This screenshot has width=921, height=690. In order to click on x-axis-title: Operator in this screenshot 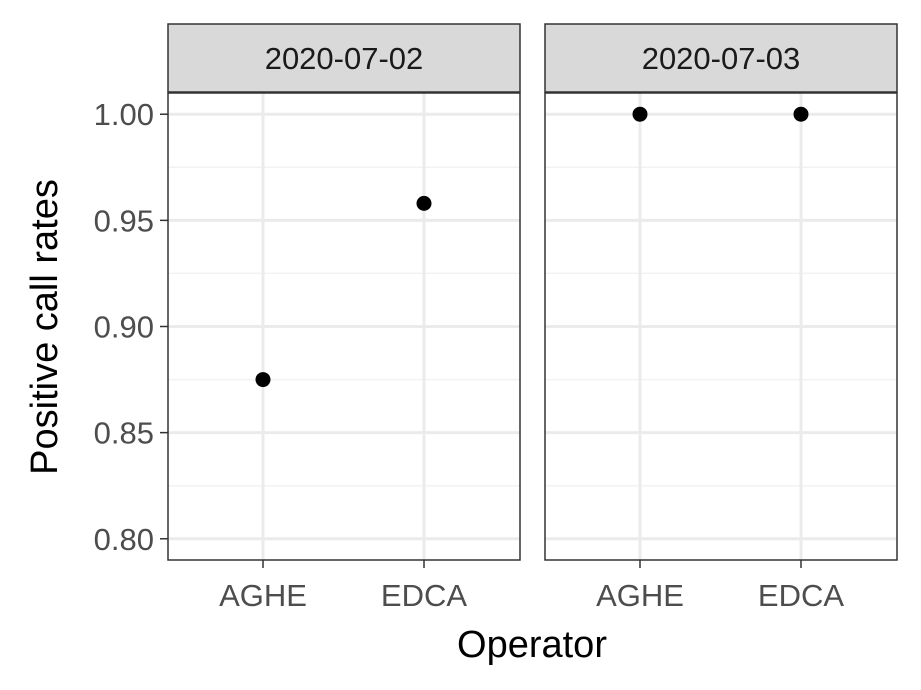, I will do `click(532, 645)`.